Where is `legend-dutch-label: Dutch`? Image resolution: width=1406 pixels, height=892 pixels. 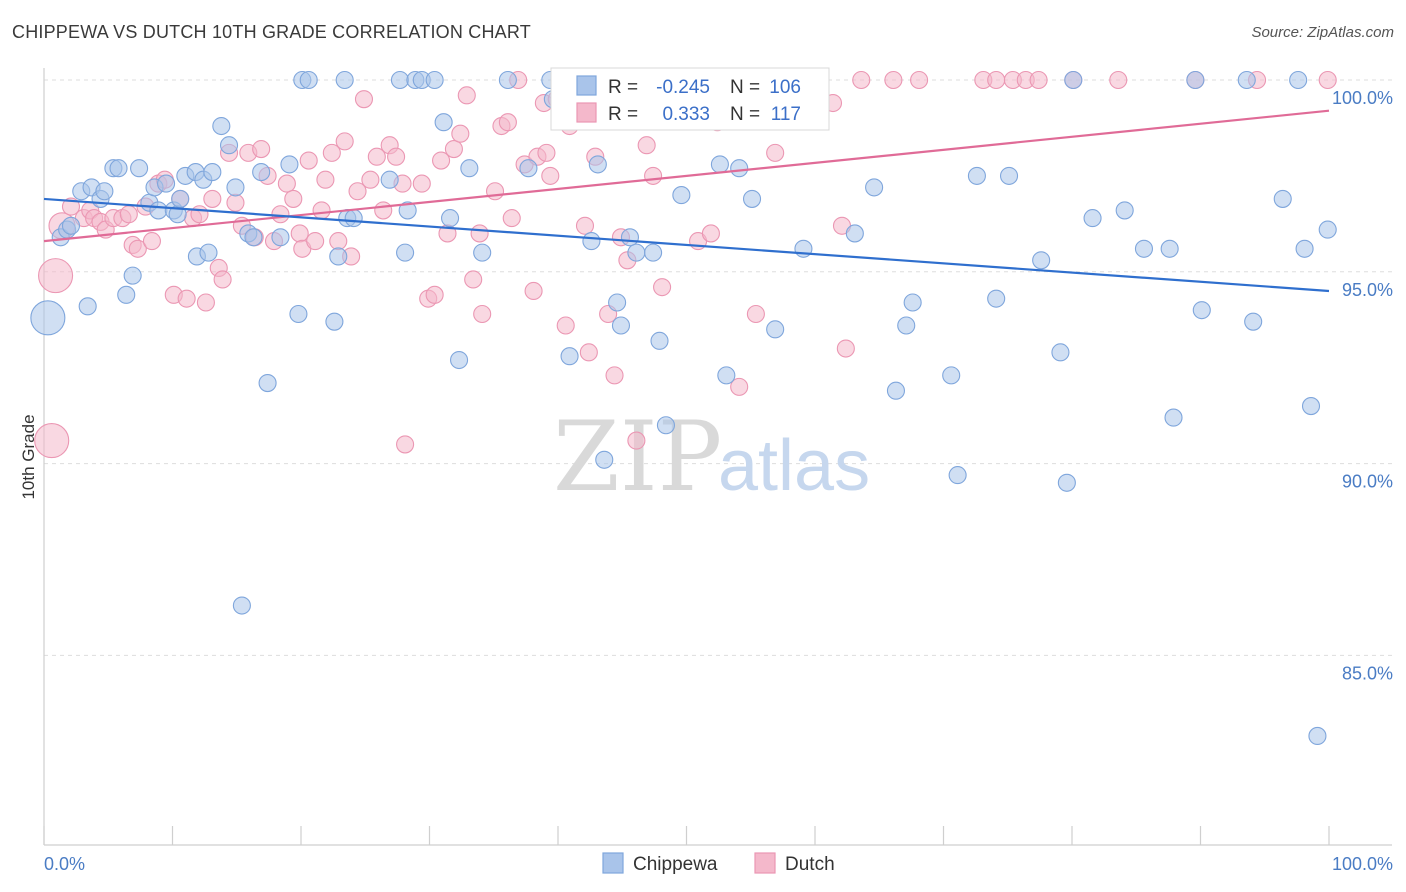
legend-dutch-label: Dutch is located at coordinates (810, 864).